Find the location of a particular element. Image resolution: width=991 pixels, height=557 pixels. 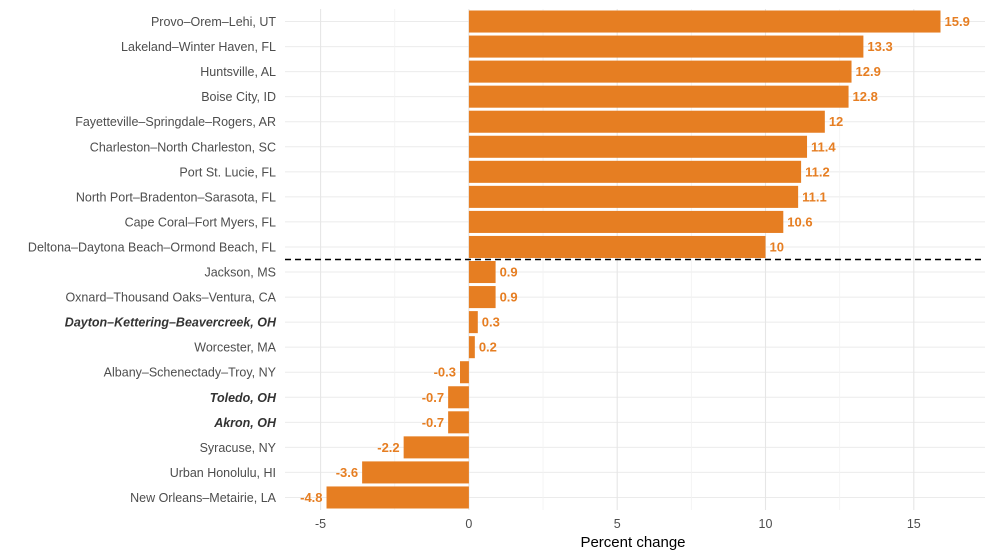

category-label: North Port–Bradenton–Sarasota, FL is located at coordinates (176, 197).